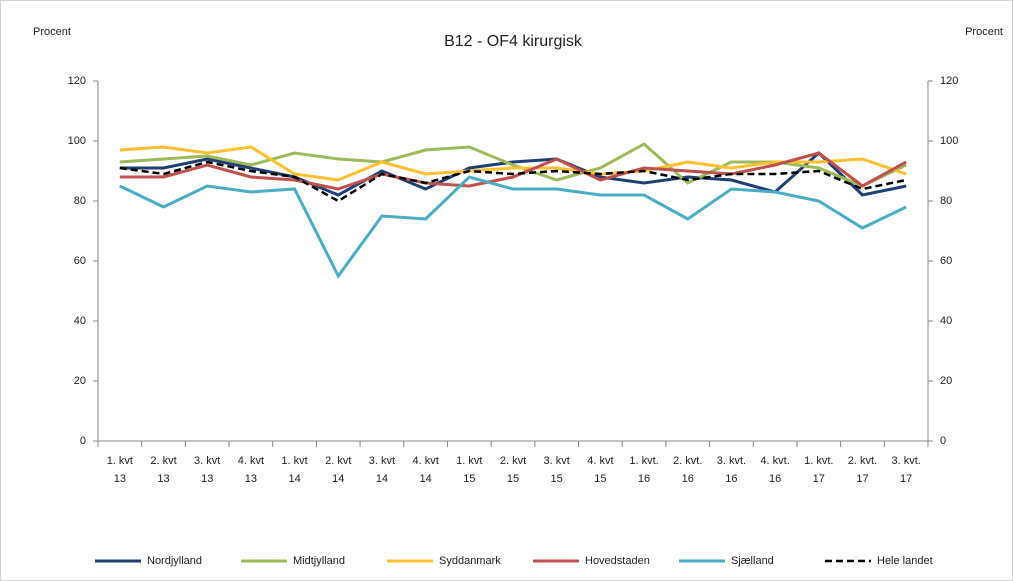 The width and height of the screenshot is (1013, 581). Describe the element at coordinates (946, 321) in the screenshot. I see `y2-tick-label: 40` at that location.